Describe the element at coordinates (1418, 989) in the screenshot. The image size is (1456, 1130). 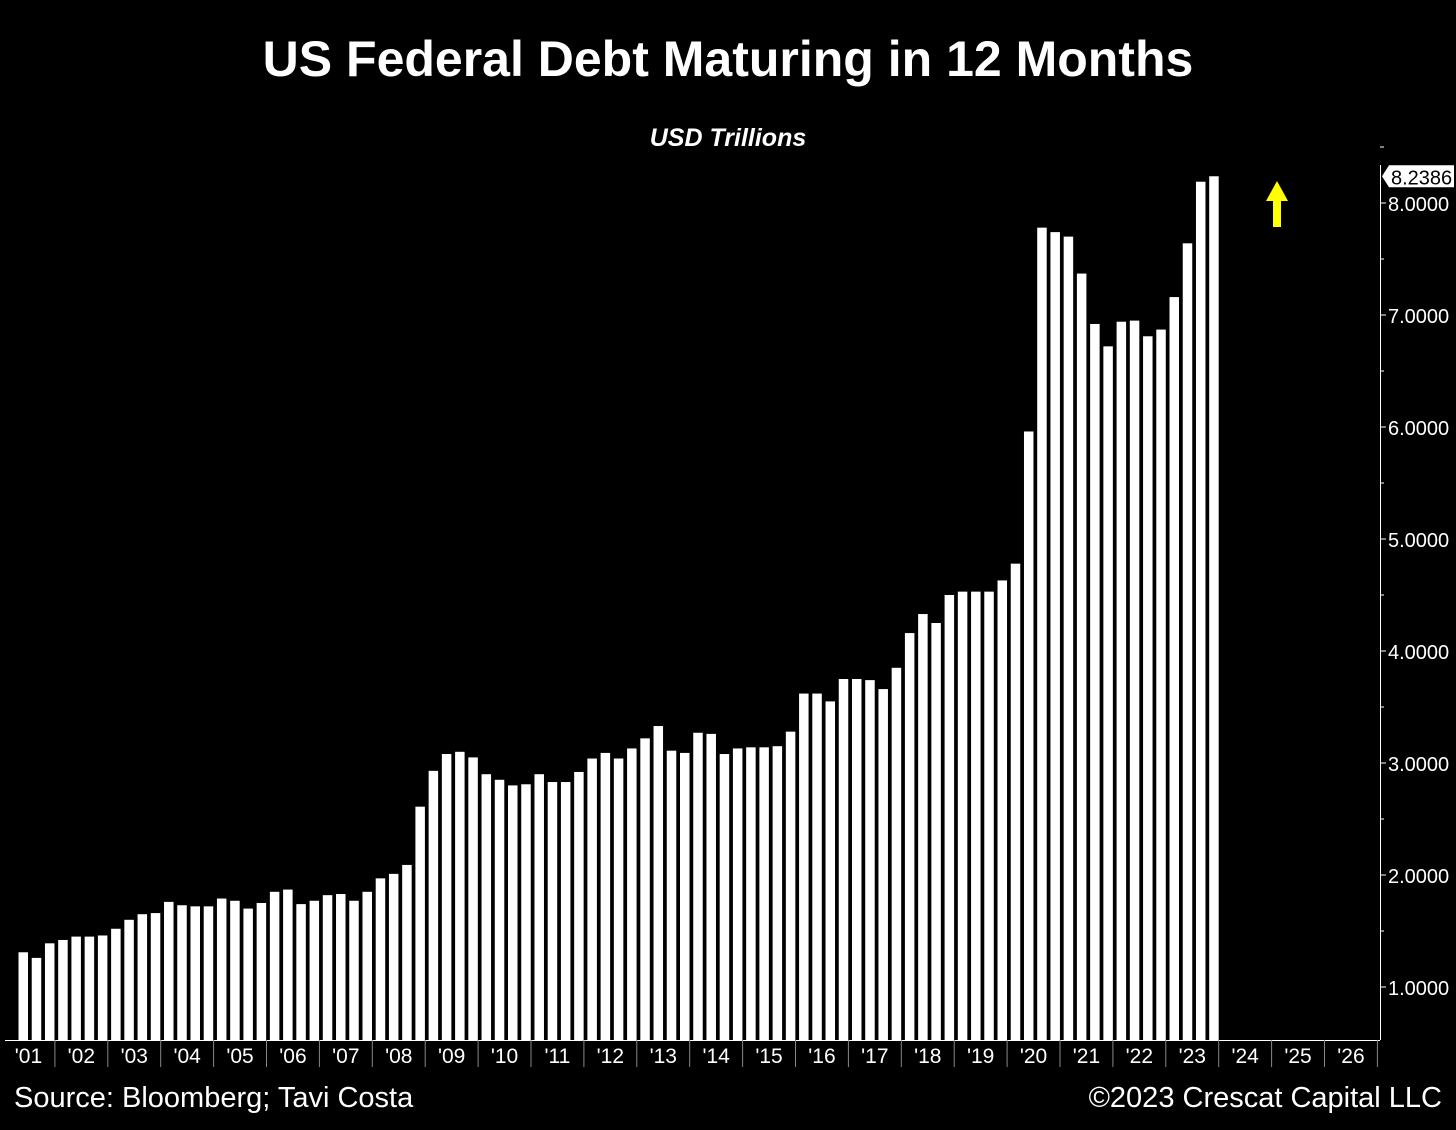
I see `y-tick-label: 1.0000` at that location.